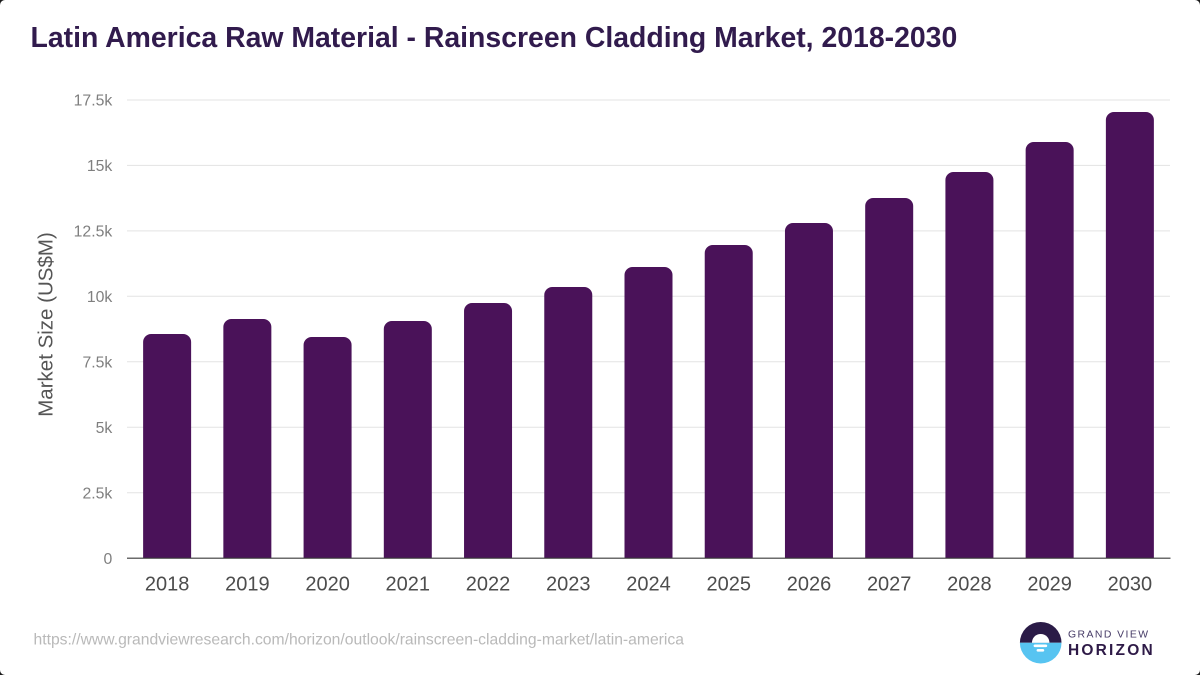 This screenshot has height=675, width=1200. Describe the element at coordinates (104, 428) in the screenshot. I see `svg-text: 5k` at that location.